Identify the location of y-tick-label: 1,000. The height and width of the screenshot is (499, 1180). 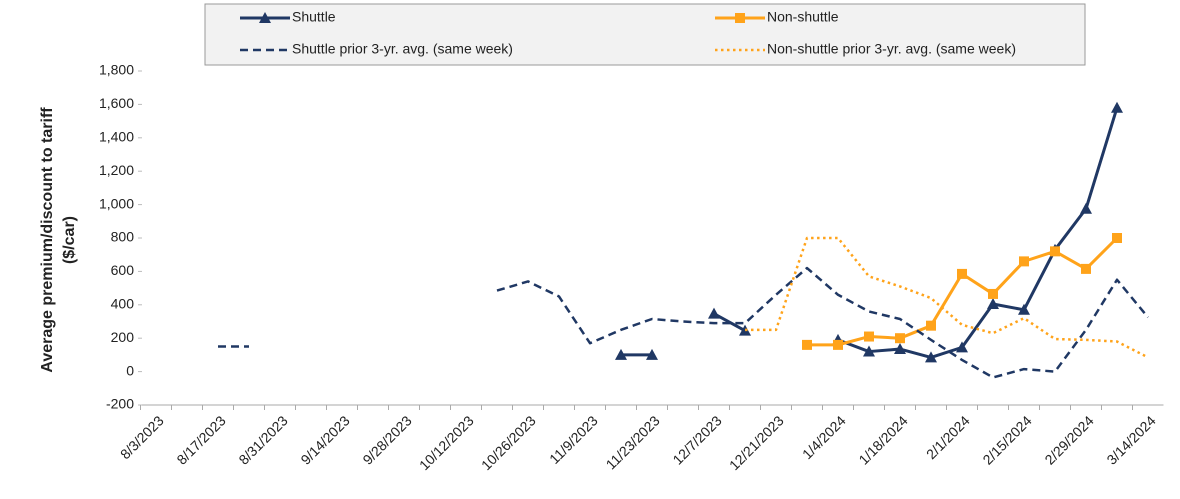
(116, 203).